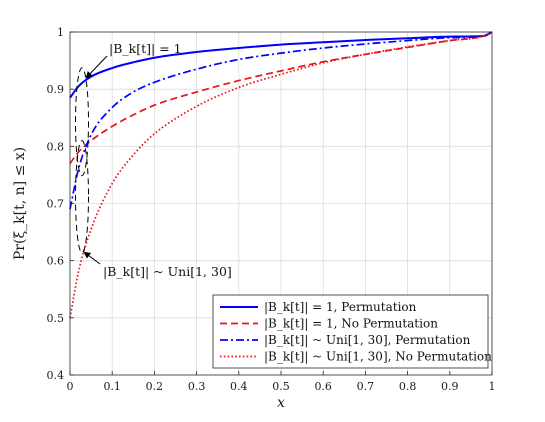 The image size is (545, 422). Describe the element at coordinates (56, 204) in the screenshot. I see `y-tick-label: 0.7` at that location.